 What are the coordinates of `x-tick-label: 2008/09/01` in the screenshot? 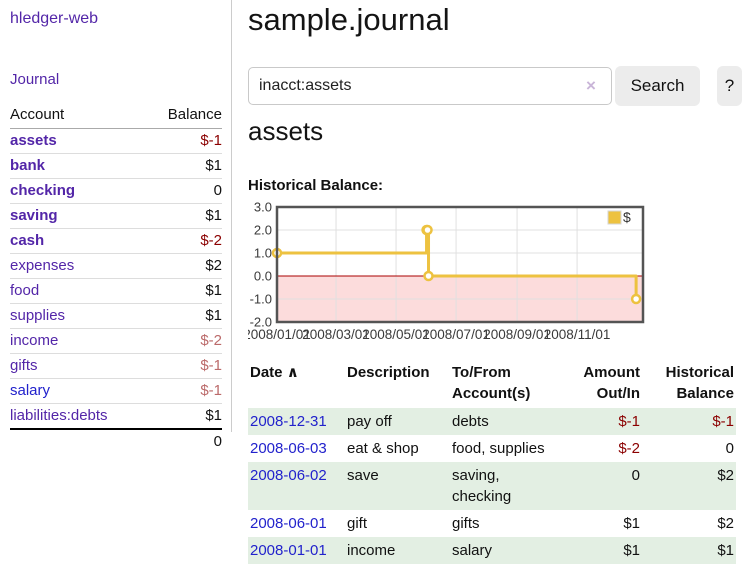 It's located at (517, 334).